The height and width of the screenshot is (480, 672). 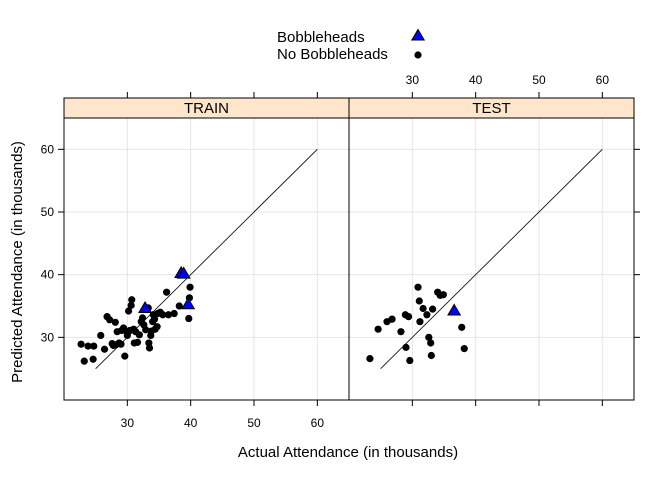 What do you see at coordinates (128, 423) in the screenshot?
I see `x-tick-label: 30` at bounding box center [128, 423].